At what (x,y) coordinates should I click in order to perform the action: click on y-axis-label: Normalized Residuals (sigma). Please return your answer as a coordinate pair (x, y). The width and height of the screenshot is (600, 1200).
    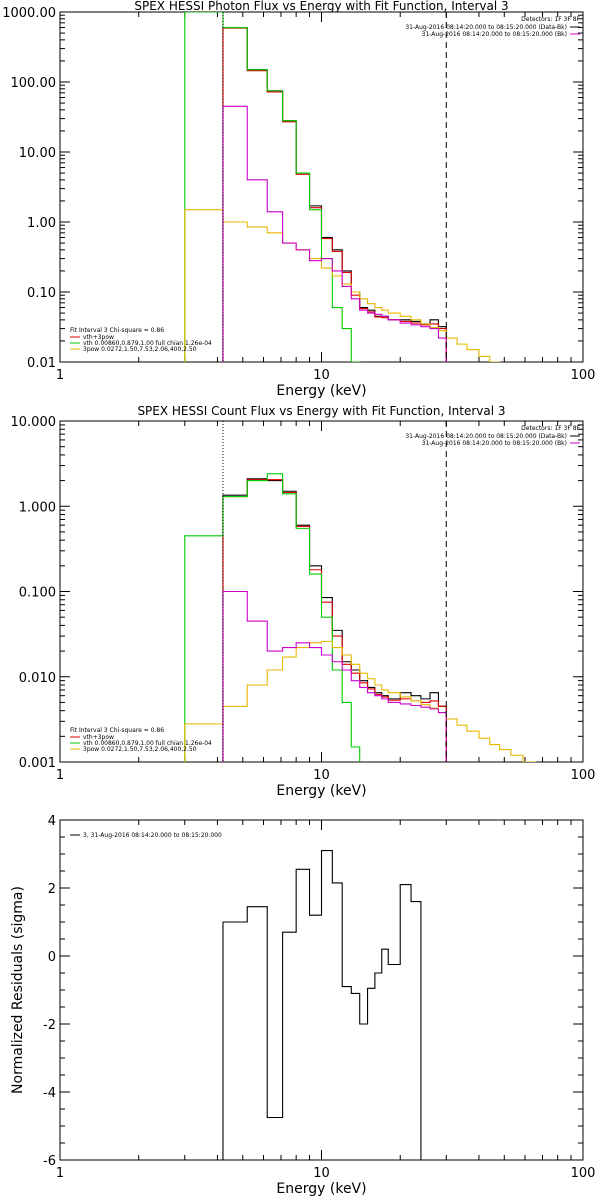
    Looking at the image, I should click on (18, 990).